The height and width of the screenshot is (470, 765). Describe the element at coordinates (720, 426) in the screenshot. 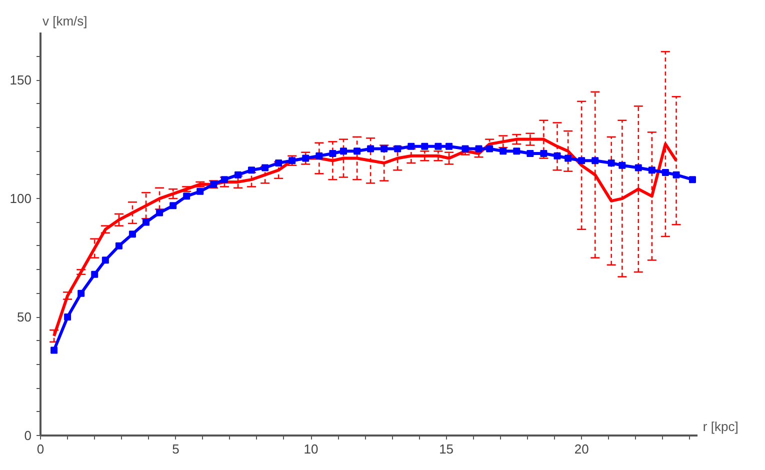

I see `x-axis-title: r [kpc]` at that location.